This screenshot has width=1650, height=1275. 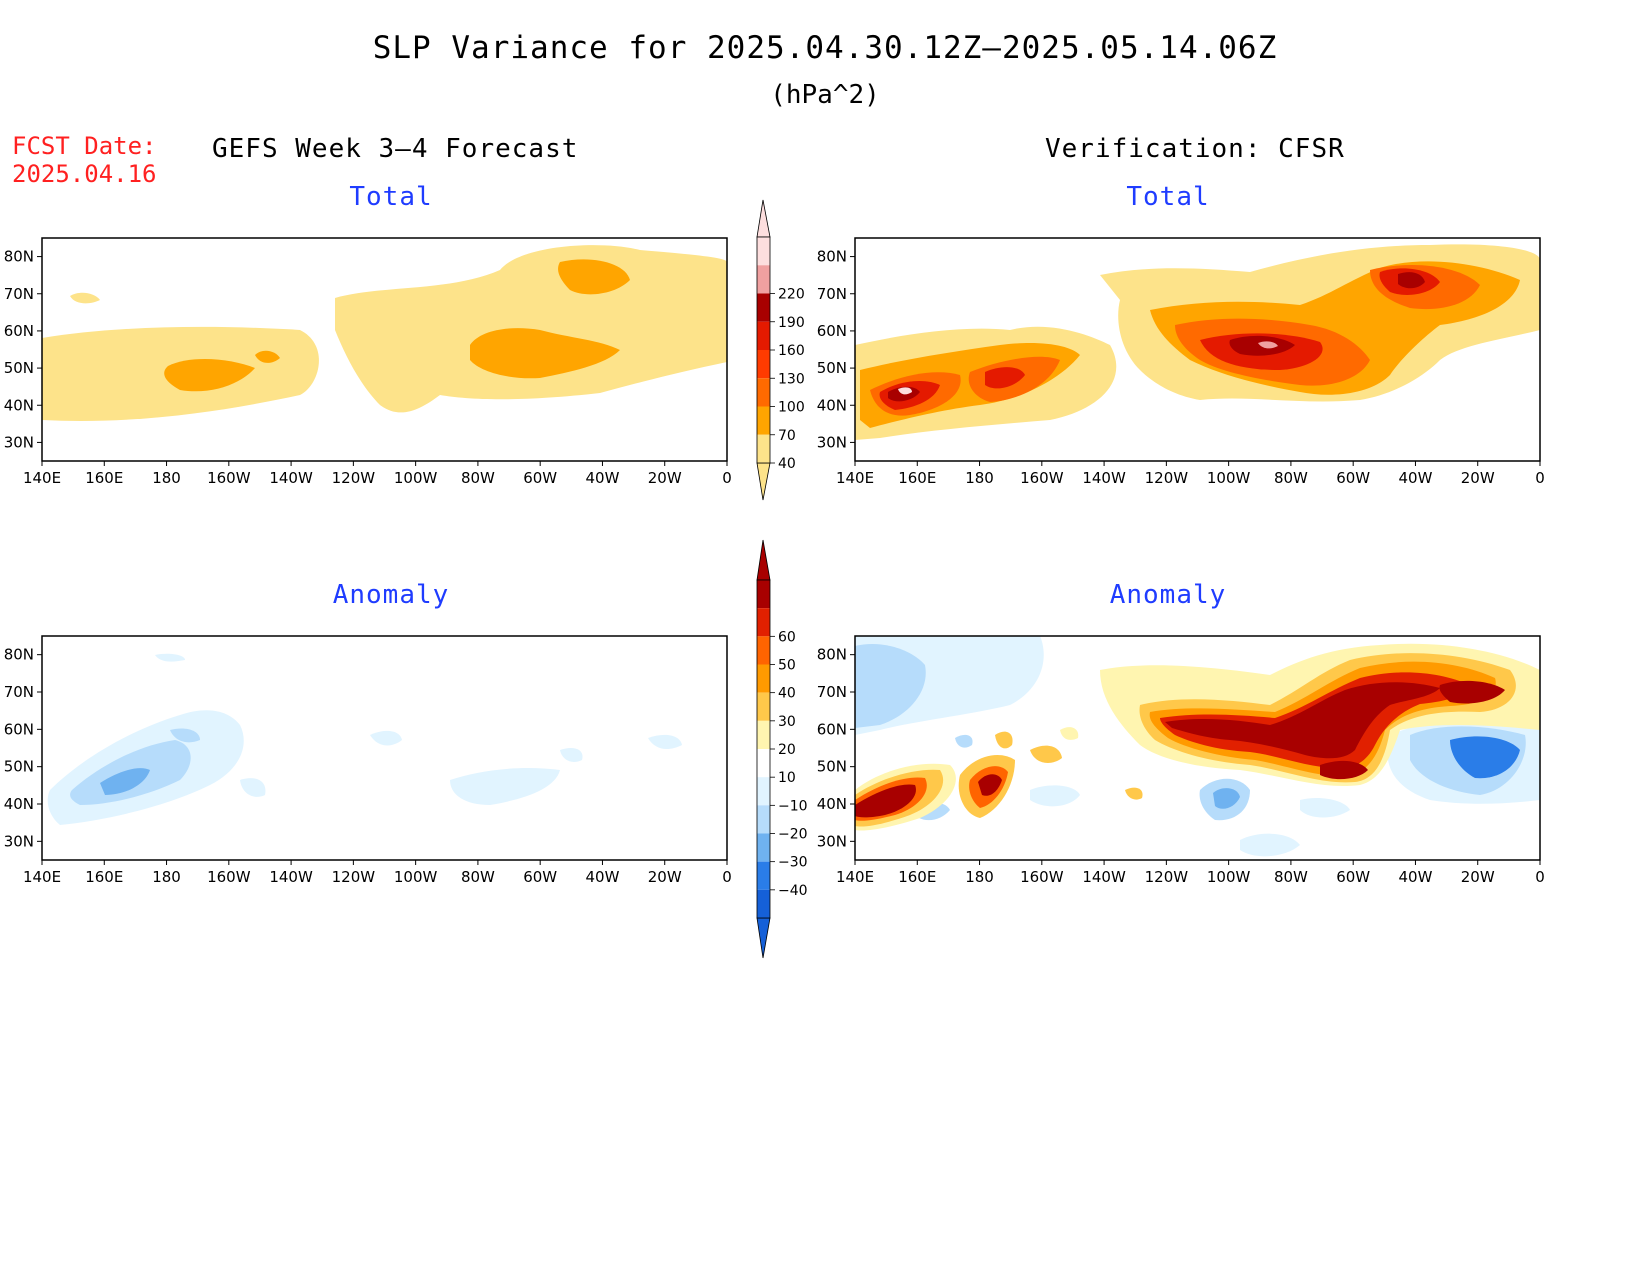 I want to click on map-forecast-anomaly, so click(x=384, y=748).